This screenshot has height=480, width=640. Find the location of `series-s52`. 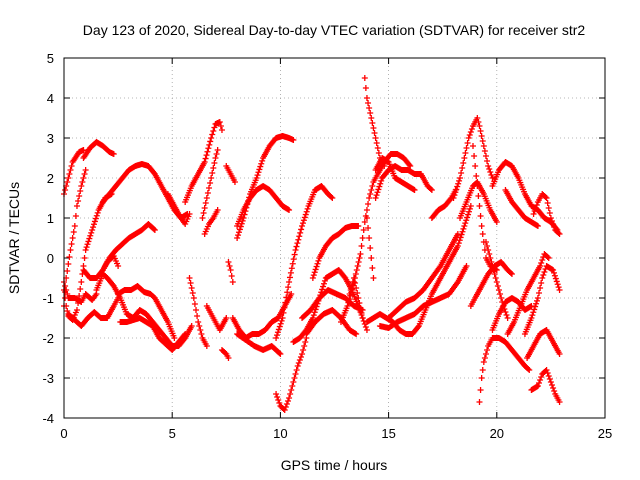

series-s52 is located at coordinates (542, 300).